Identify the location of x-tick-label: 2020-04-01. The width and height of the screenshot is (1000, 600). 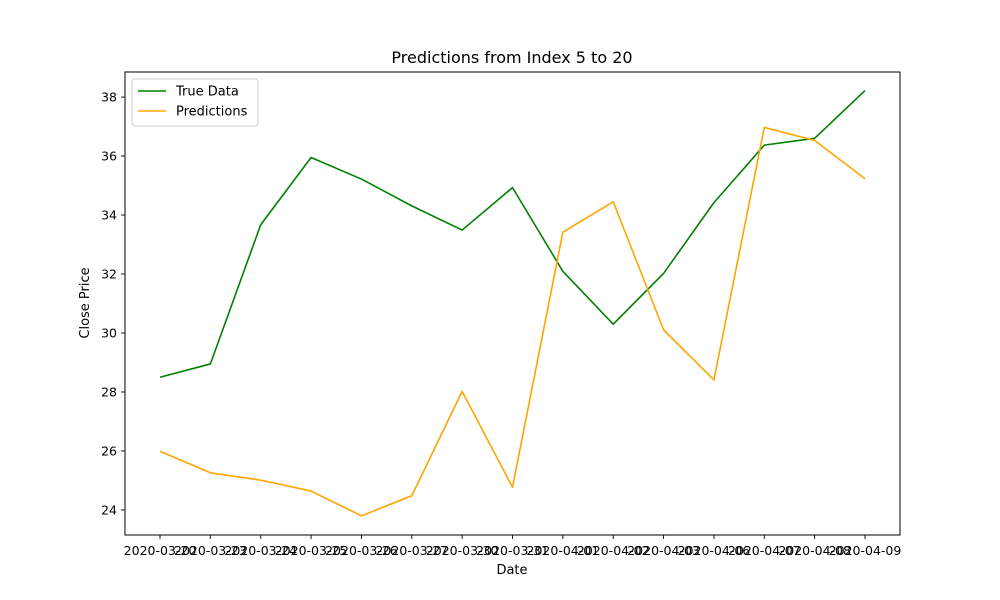
(563, 550).